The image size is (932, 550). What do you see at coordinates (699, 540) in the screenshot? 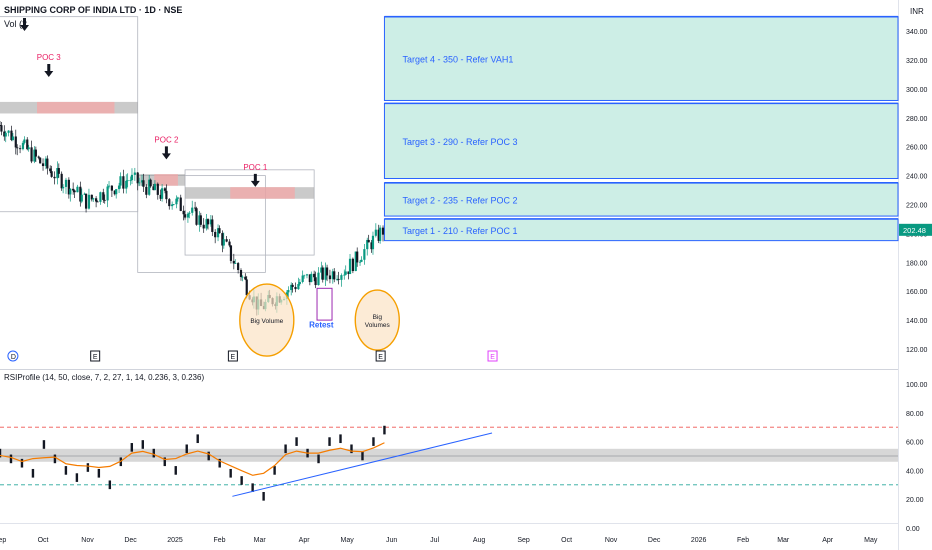
I see `x-tick-label: 2026` at bounding box center [699, 540].